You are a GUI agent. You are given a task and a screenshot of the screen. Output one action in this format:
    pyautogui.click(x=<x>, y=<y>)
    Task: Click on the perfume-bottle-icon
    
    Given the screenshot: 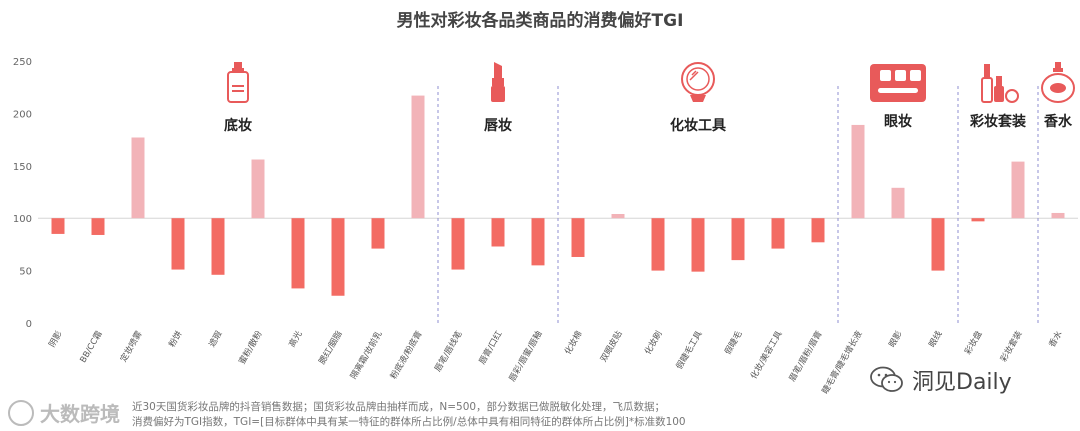 What is the action you would take?
    pyautogui.click(x=1058, y=82)
    